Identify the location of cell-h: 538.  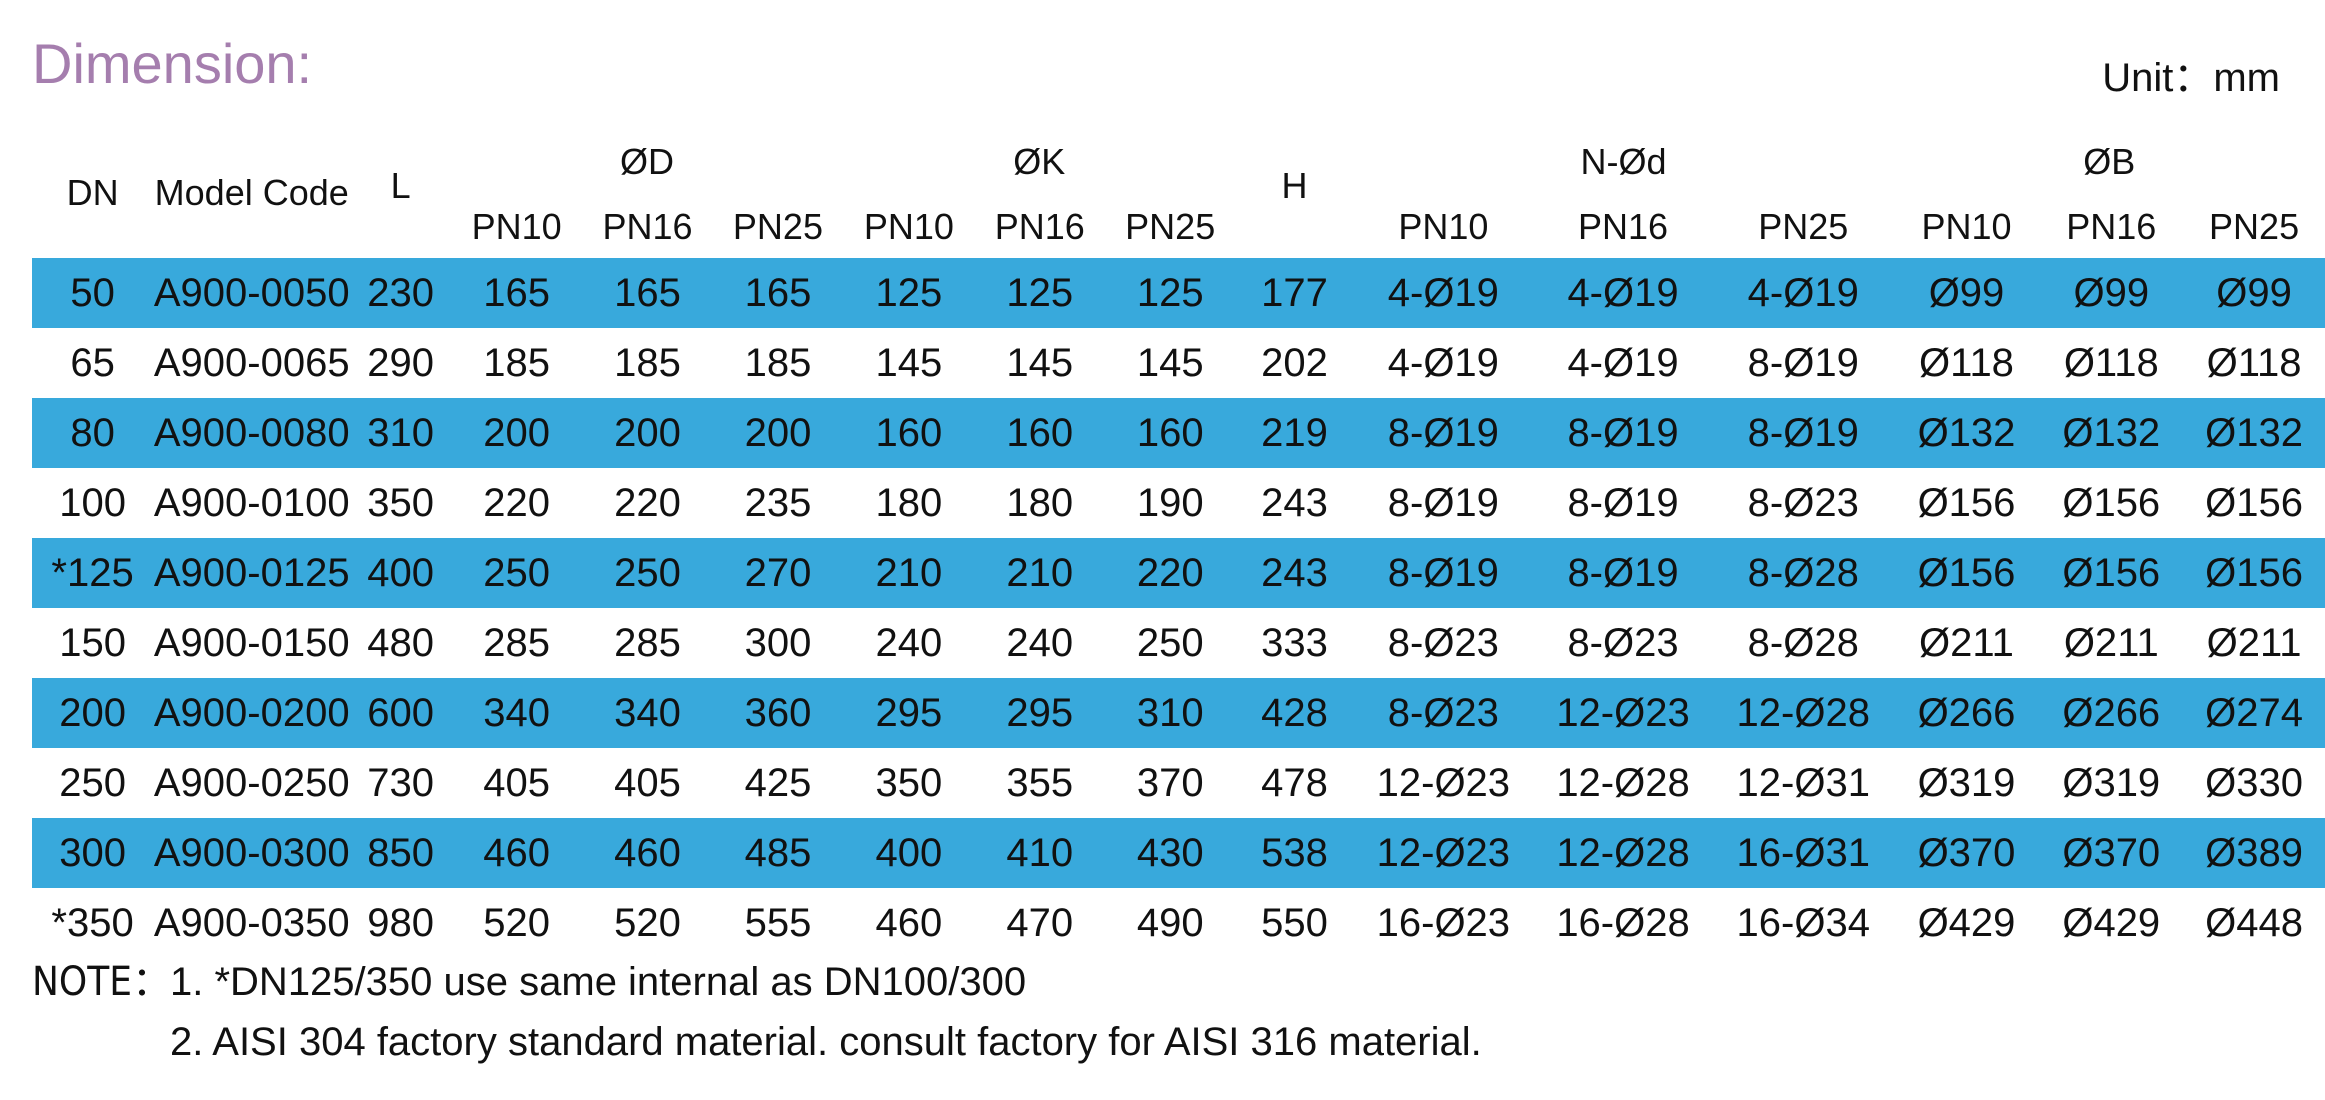
(1294, 853).